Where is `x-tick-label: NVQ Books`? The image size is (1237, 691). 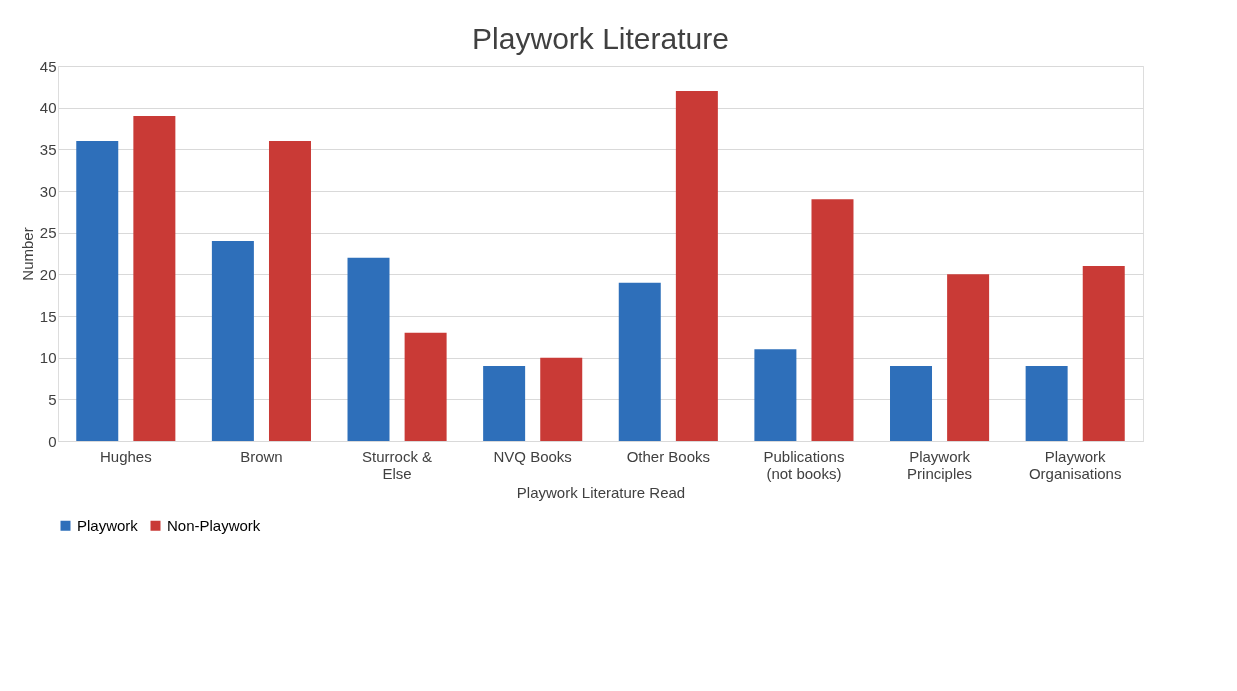
x-tick-label: NVQ Books is located at coordinates (532, 456).